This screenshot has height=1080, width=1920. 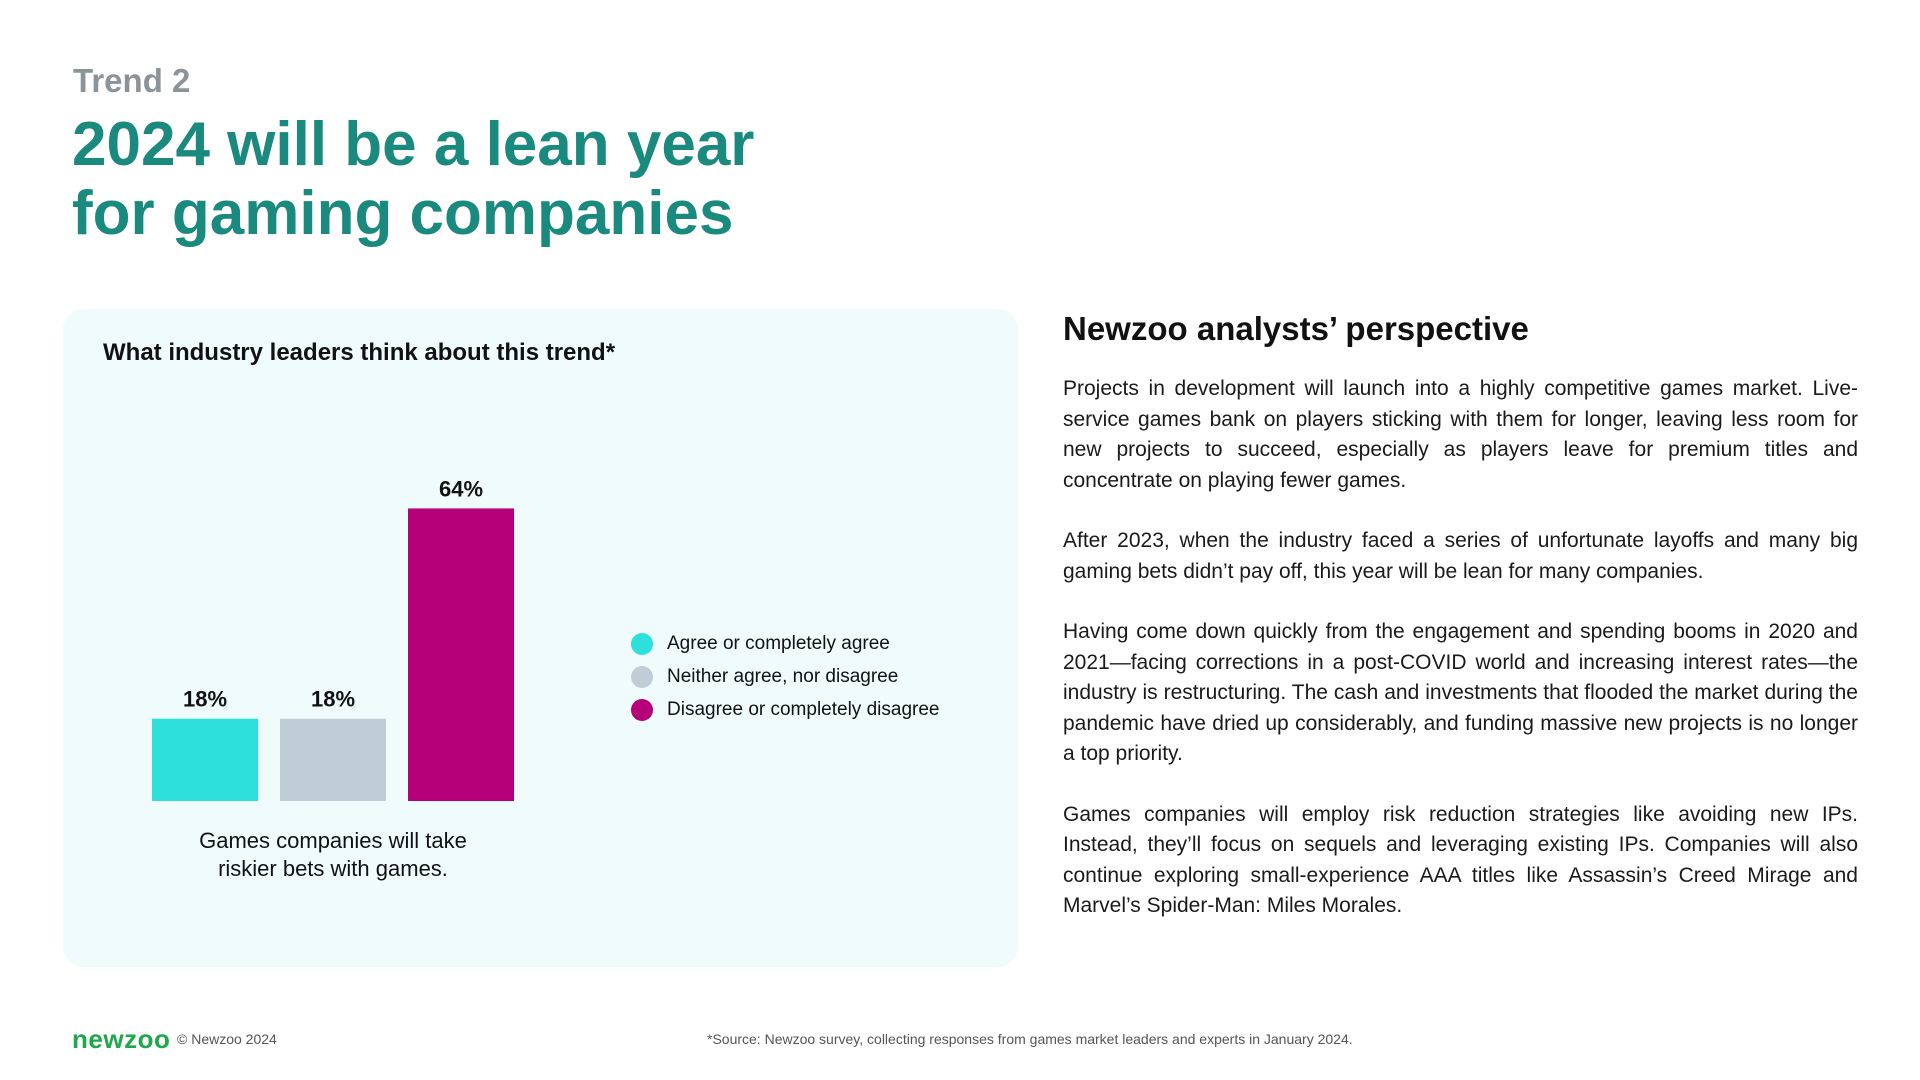 What do you see at coordinates (333, 868) in the screenshot?
I see `category-label: riskier bets with games.` at bounding box center [333, 868].